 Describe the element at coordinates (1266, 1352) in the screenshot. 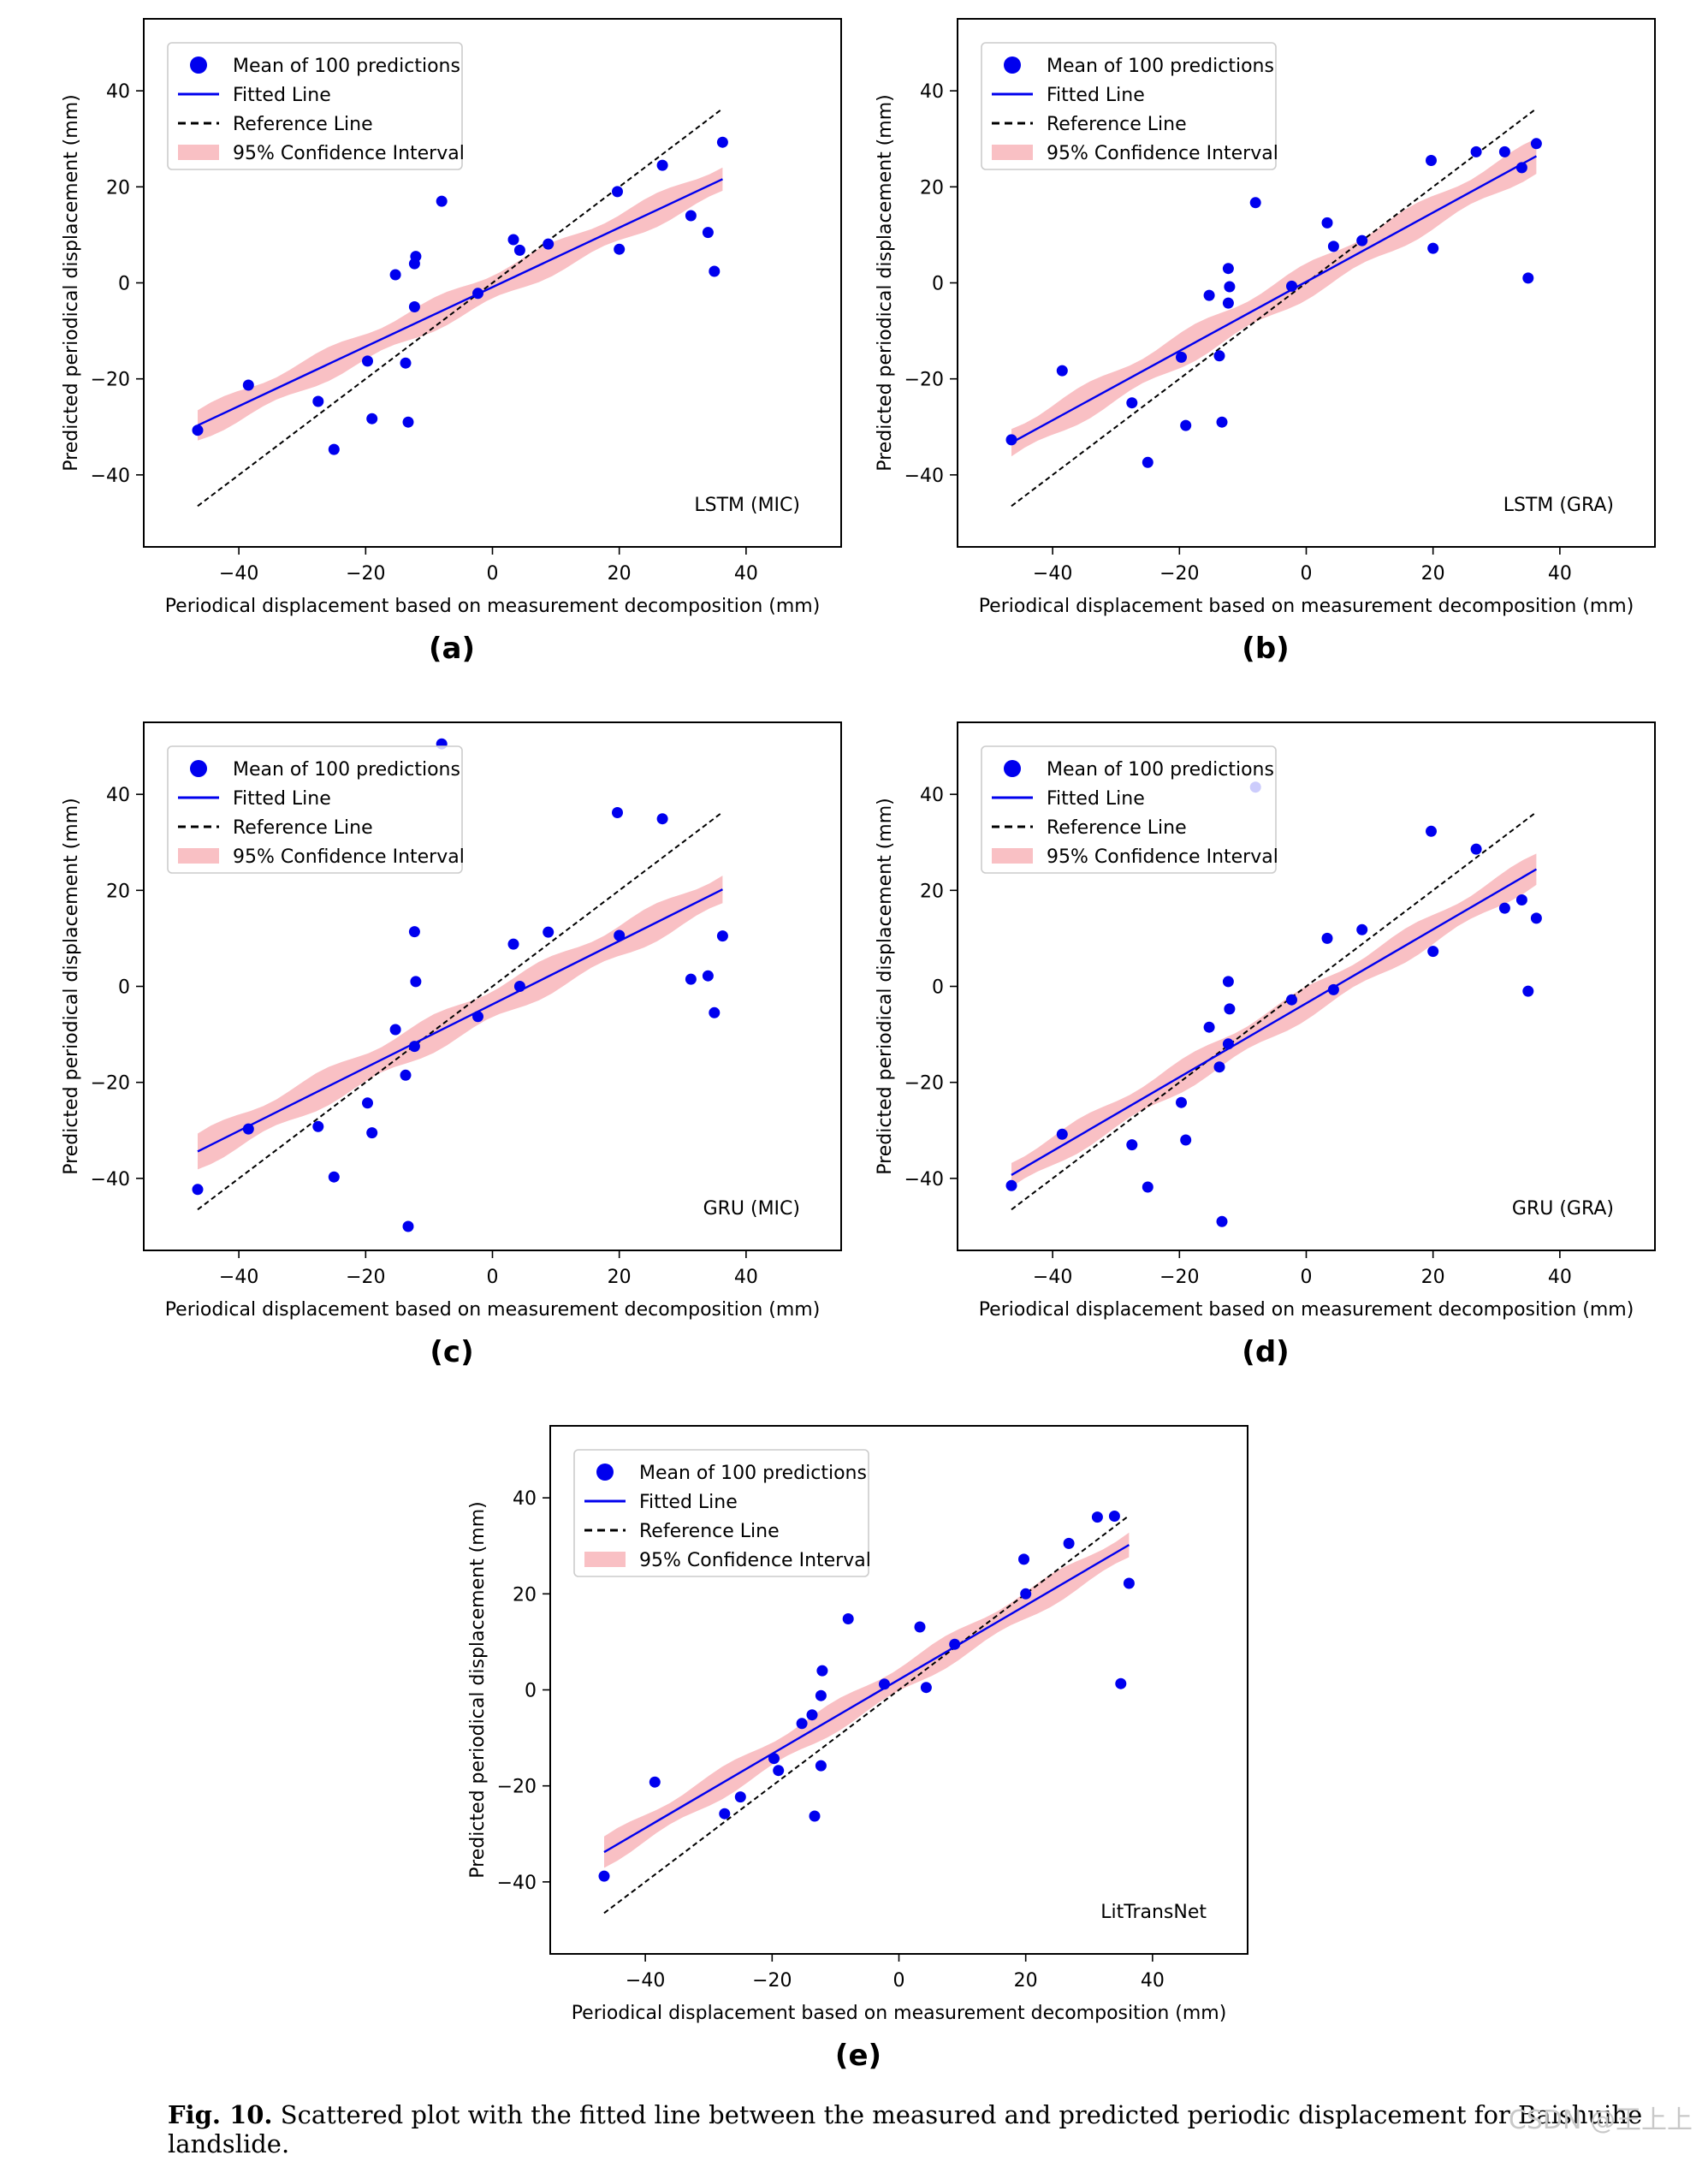

I see `subfigure-label-d: (d)` at that location.